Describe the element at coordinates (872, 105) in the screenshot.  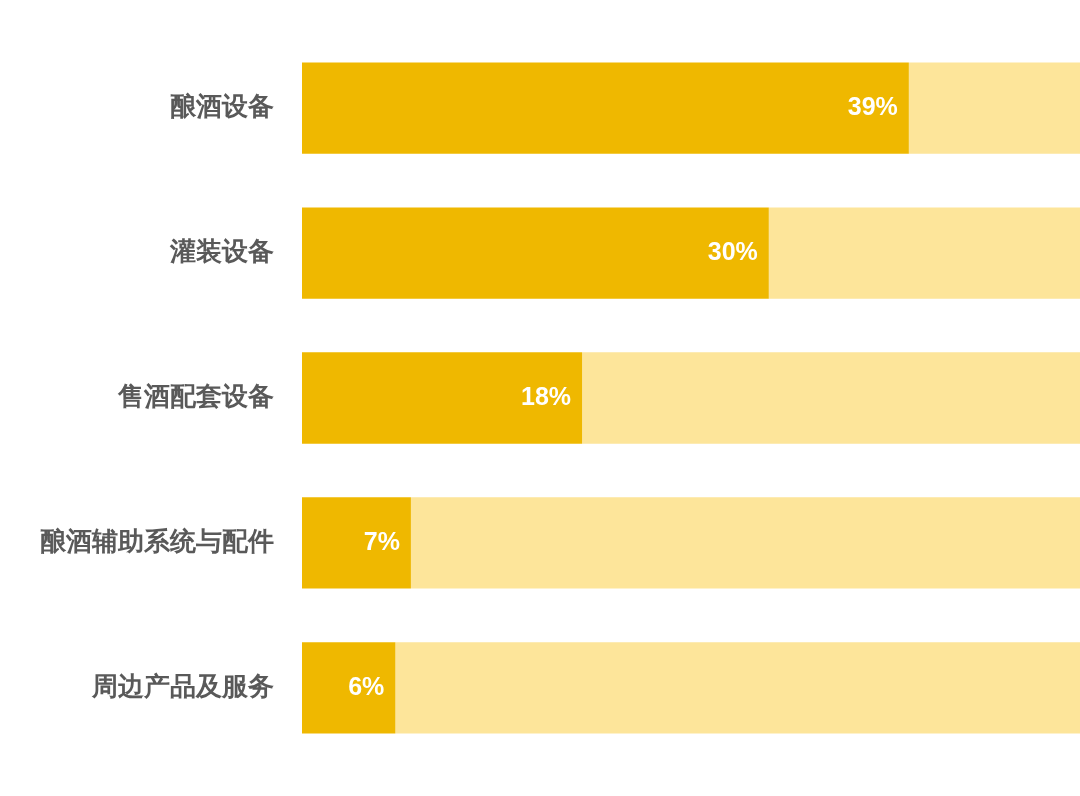
I see `data-label: 39%` at that location.